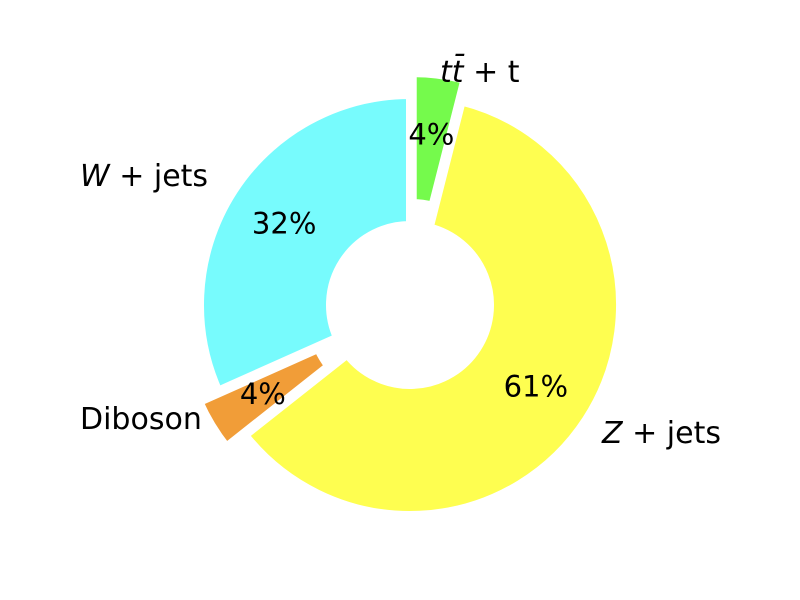 This screenshot has width=800, height=600. I want to click on slice-w-jets, so click(305, 243).